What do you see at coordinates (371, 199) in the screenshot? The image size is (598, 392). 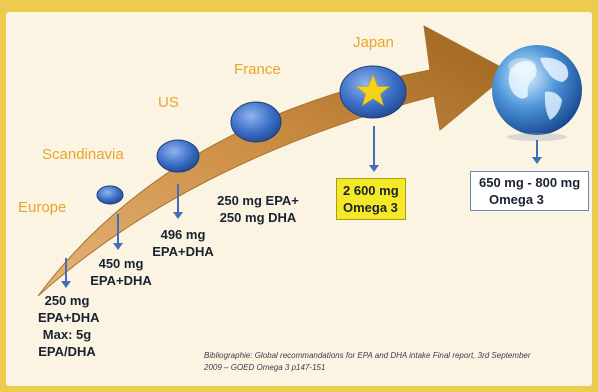 I see `japan-value-box: 2 600 mg Omega 3` at bounding box center [371, 199].